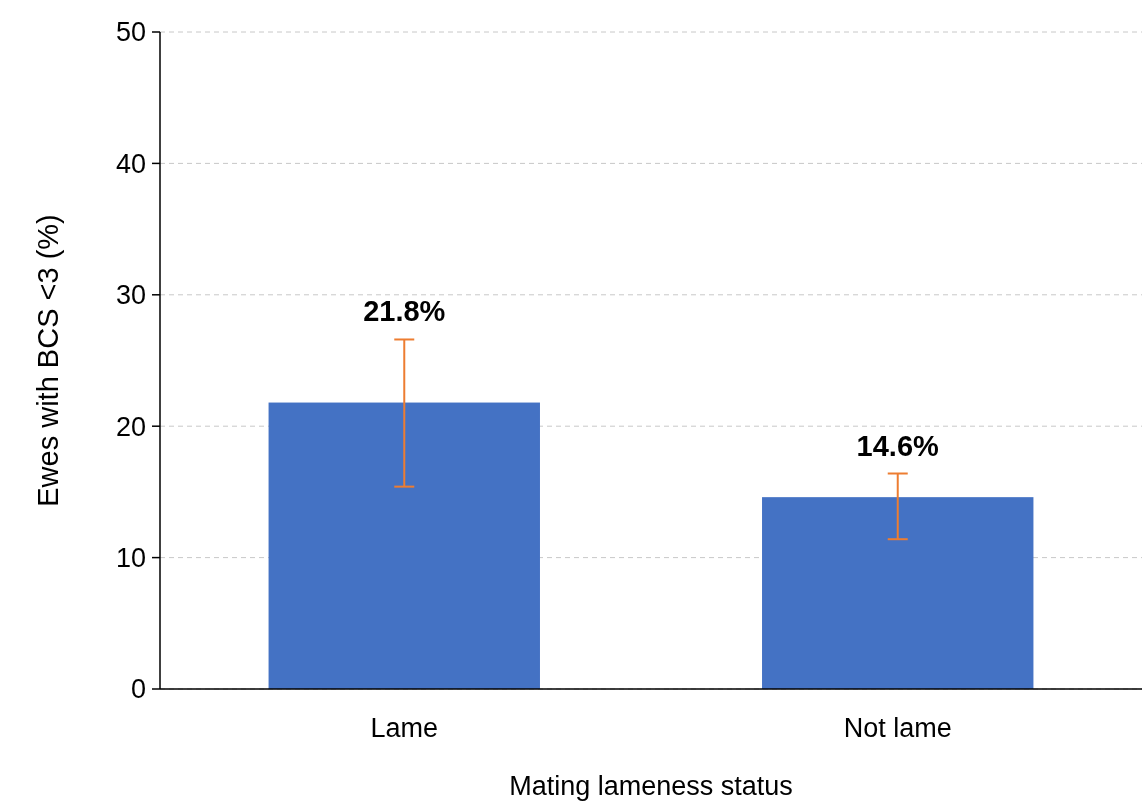  What do you see at coordinates (130, 426) in the screenshot?
I see `y-tick-label: 20` at bounding box center [130, 426].